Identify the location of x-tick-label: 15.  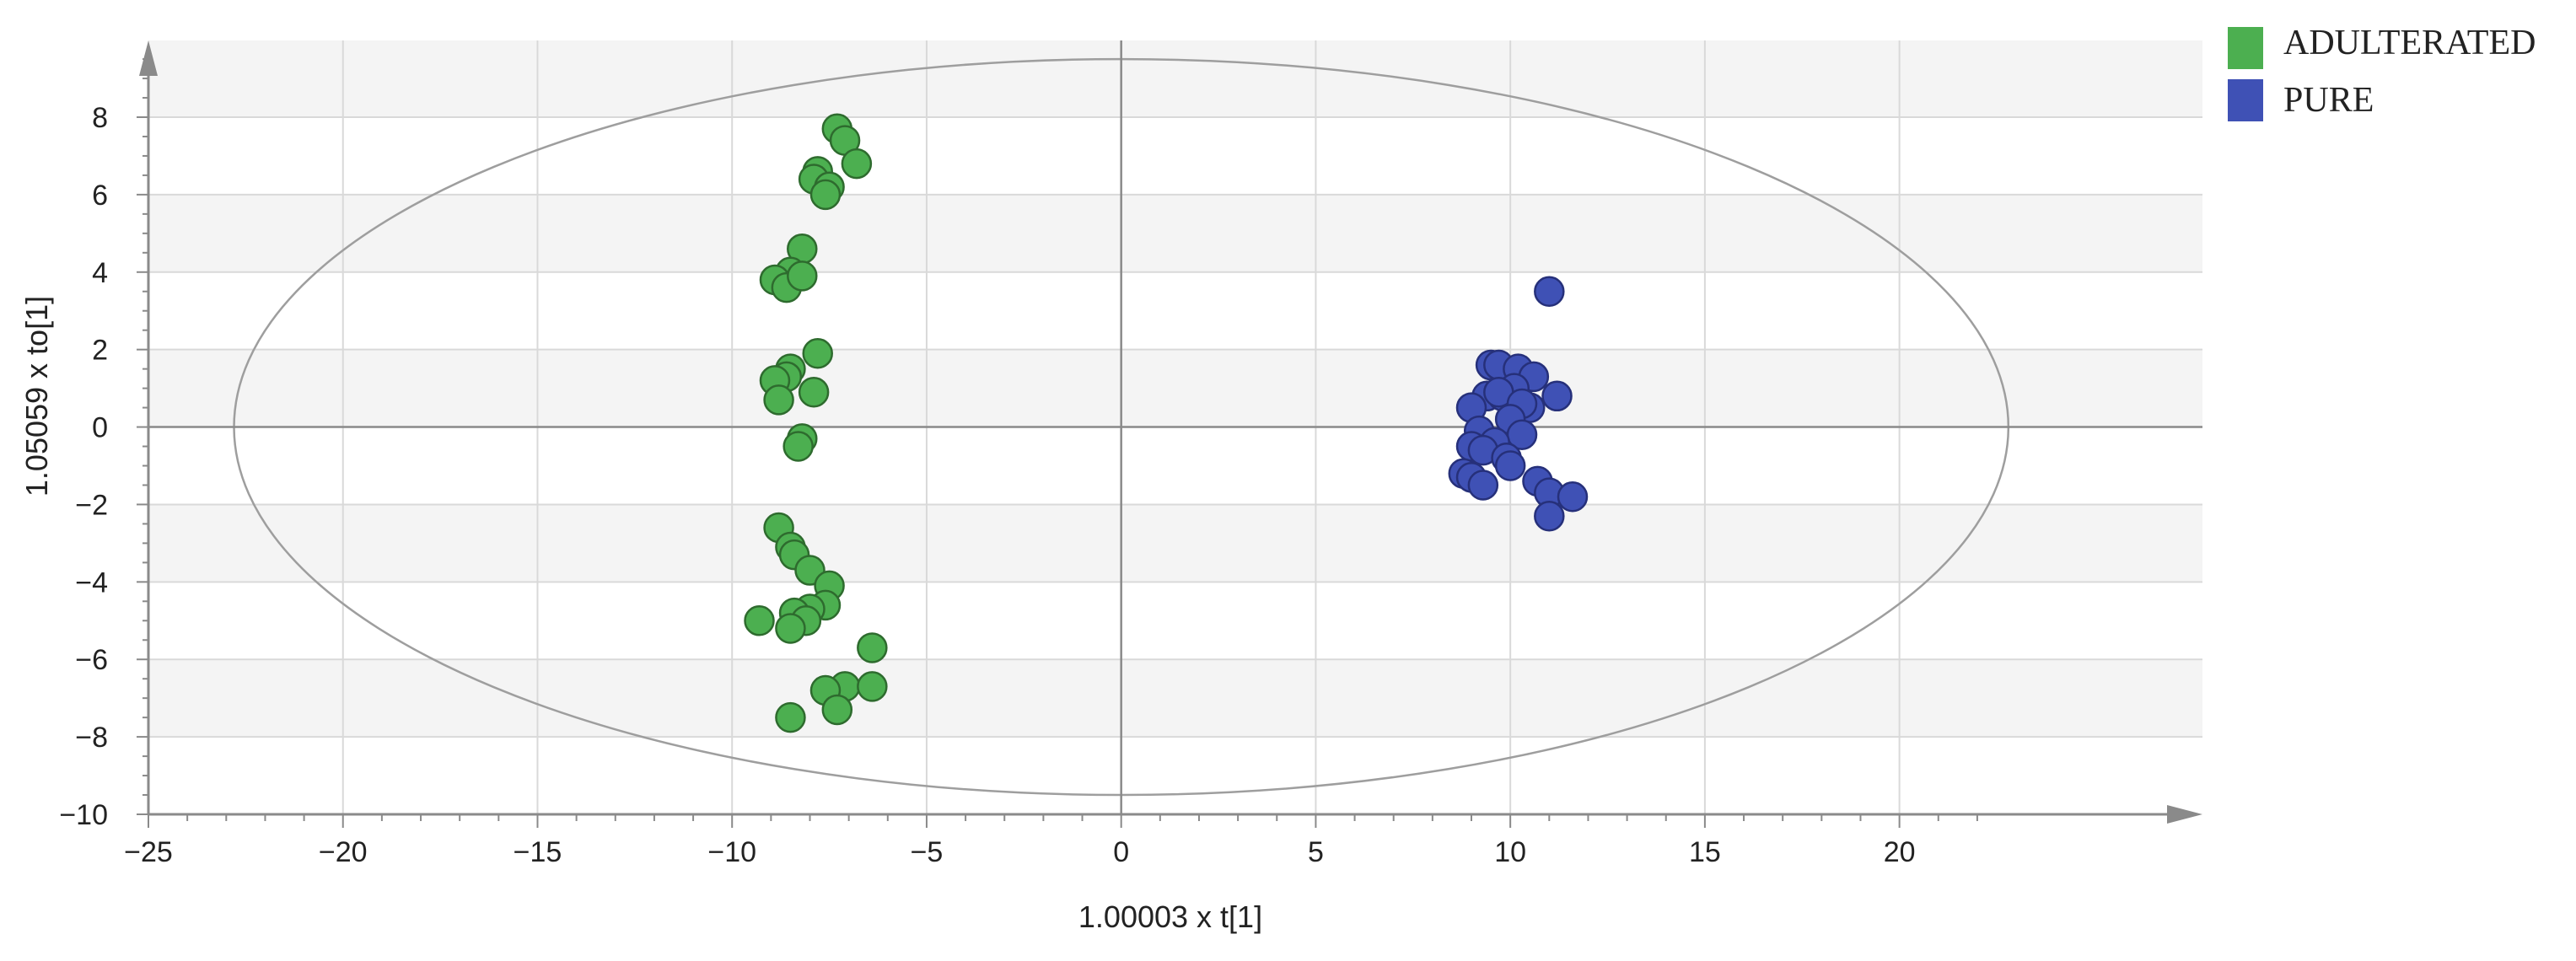
(1705, 852).